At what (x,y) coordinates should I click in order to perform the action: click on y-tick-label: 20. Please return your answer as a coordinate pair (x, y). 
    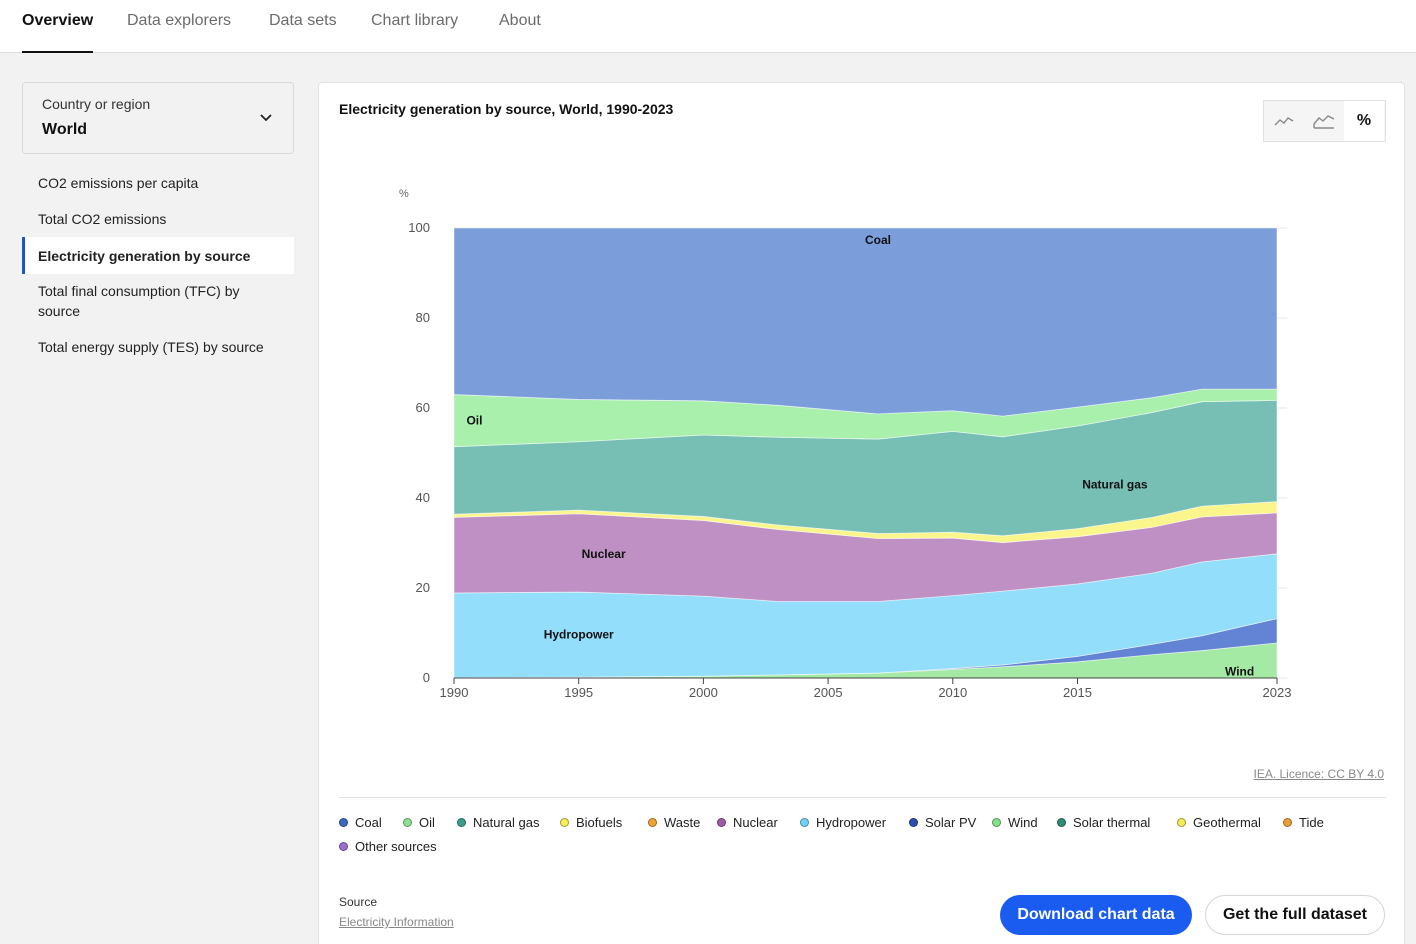
    Looking at the image, I should click on (423, 587).